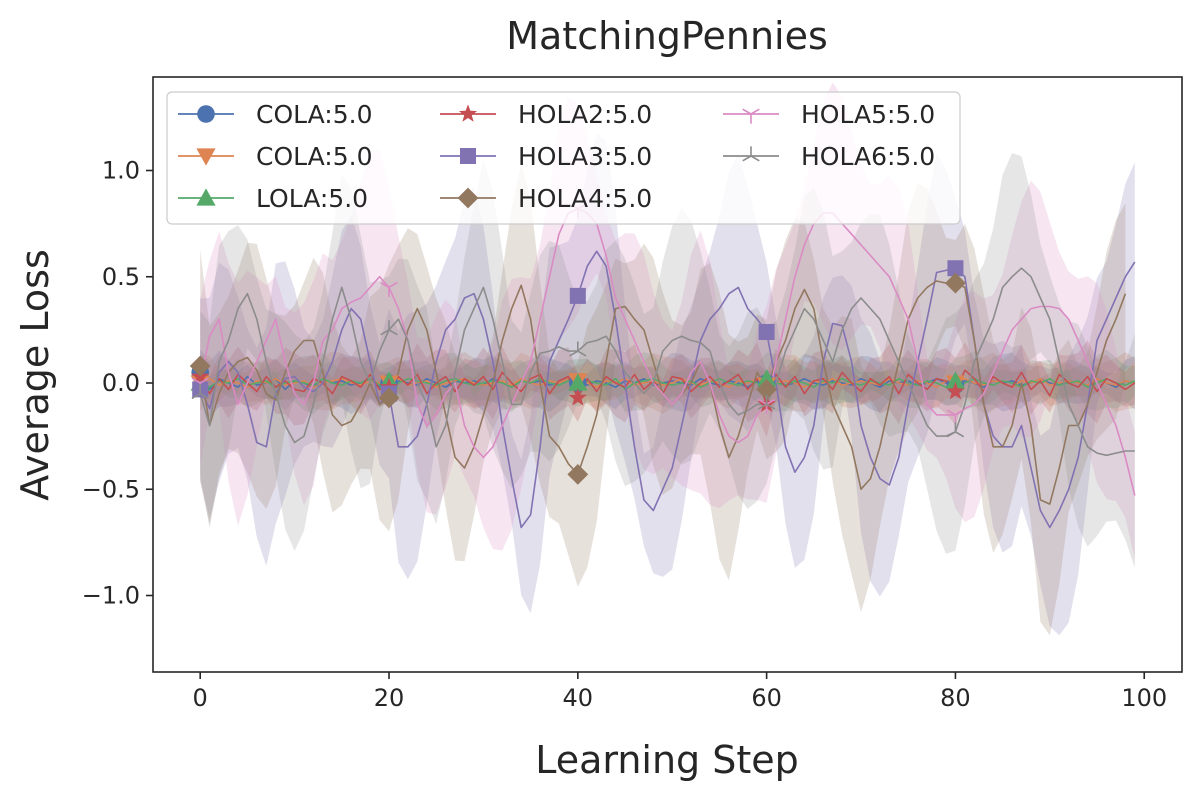 The width and height of the screenshot is (1200, 800). I want to click on x-tick-label: 60, so click(766, 698).